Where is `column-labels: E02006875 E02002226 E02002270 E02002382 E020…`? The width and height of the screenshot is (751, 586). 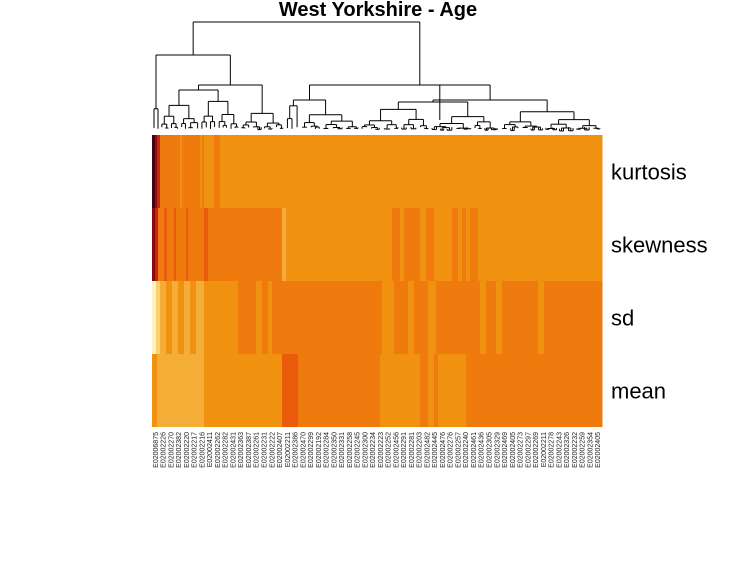
column-labels: E02006875 E02002226 E02002270 E02002382 E020… is located at coordinates (377, 450).